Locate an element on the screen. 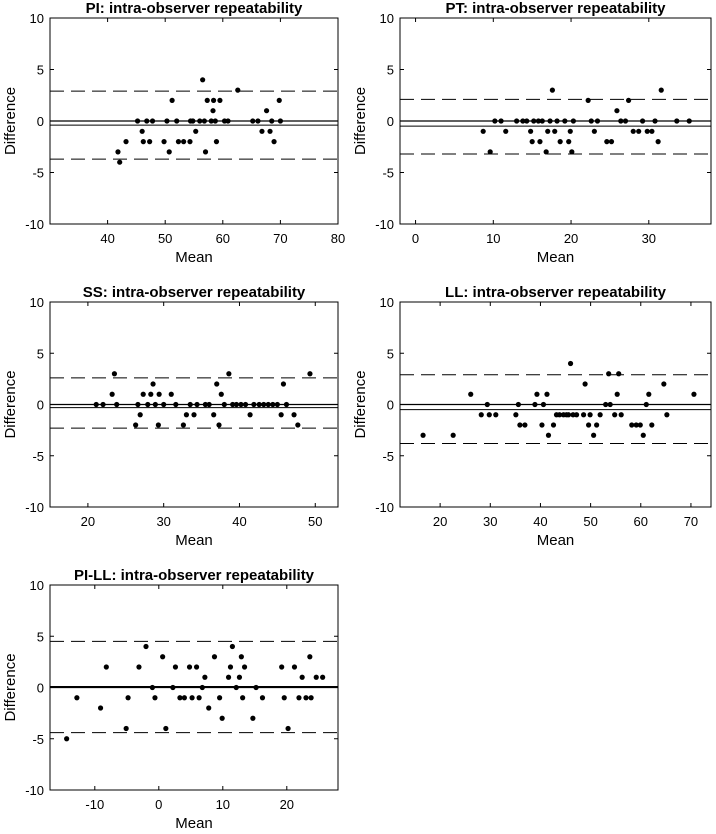 The image size is (716, 834). chart-title: LL: intra-observer repeatability is located at coordinates (556, 292).